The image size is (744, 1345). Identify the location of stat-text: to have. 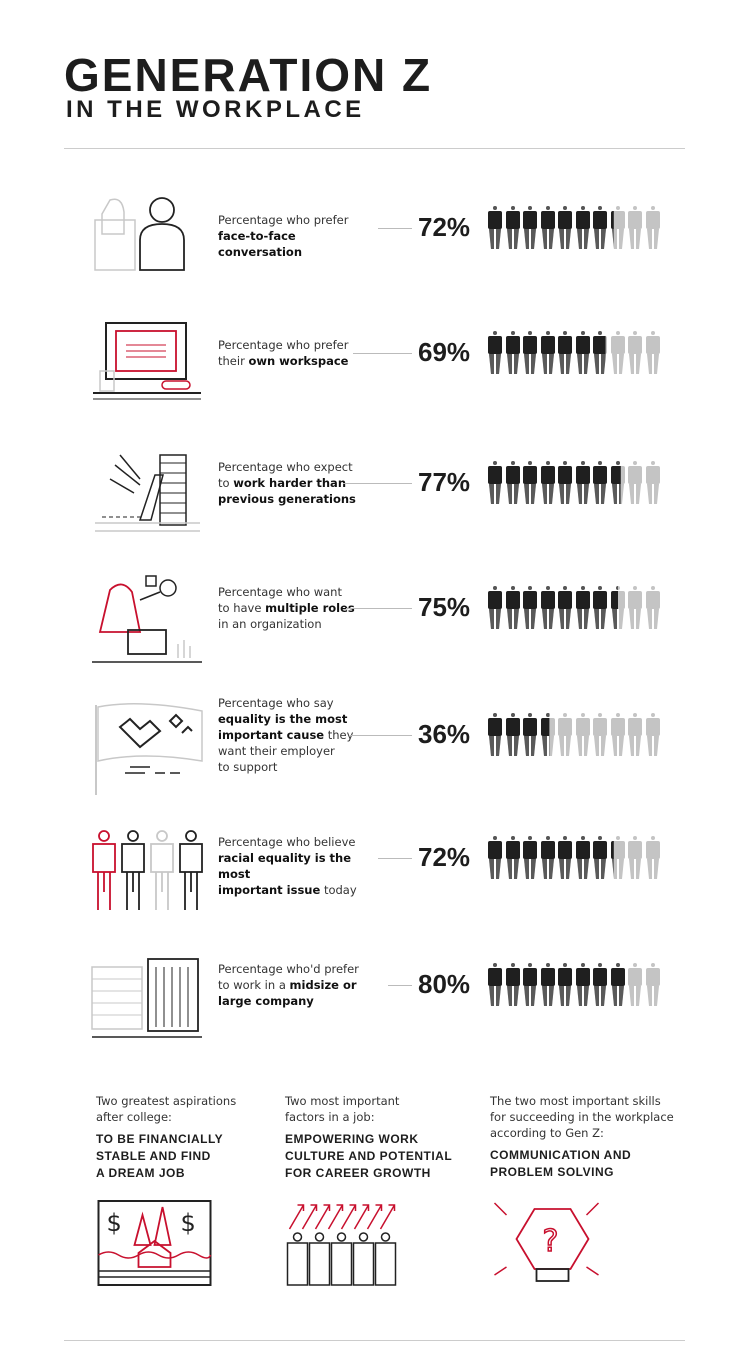
(242, 608).